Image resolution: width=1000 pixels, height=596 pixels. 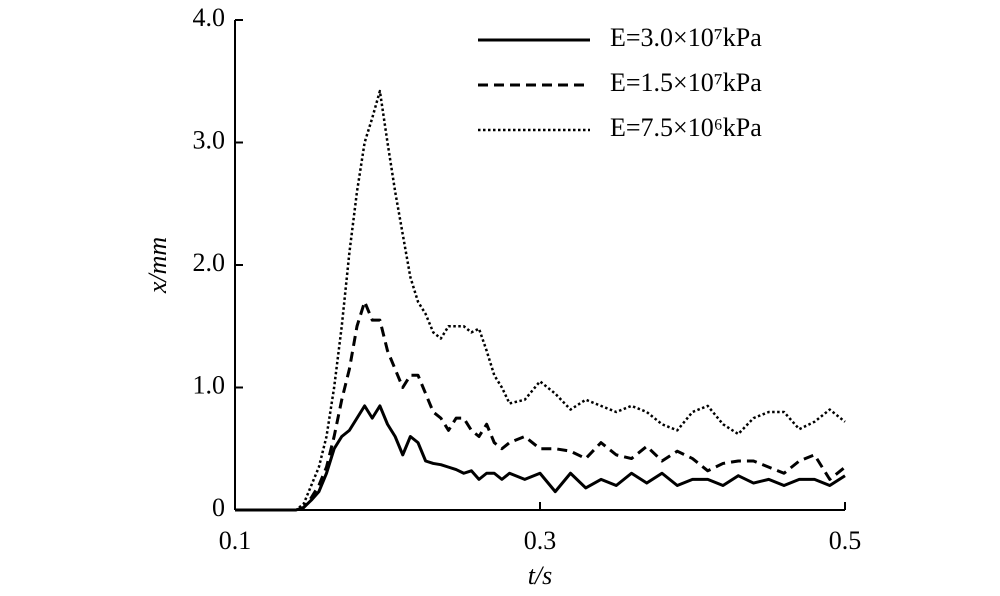 What do you see at coordinates (540, 458) in the screenshot?
I see `series-line` at bounding box center [540, 458].